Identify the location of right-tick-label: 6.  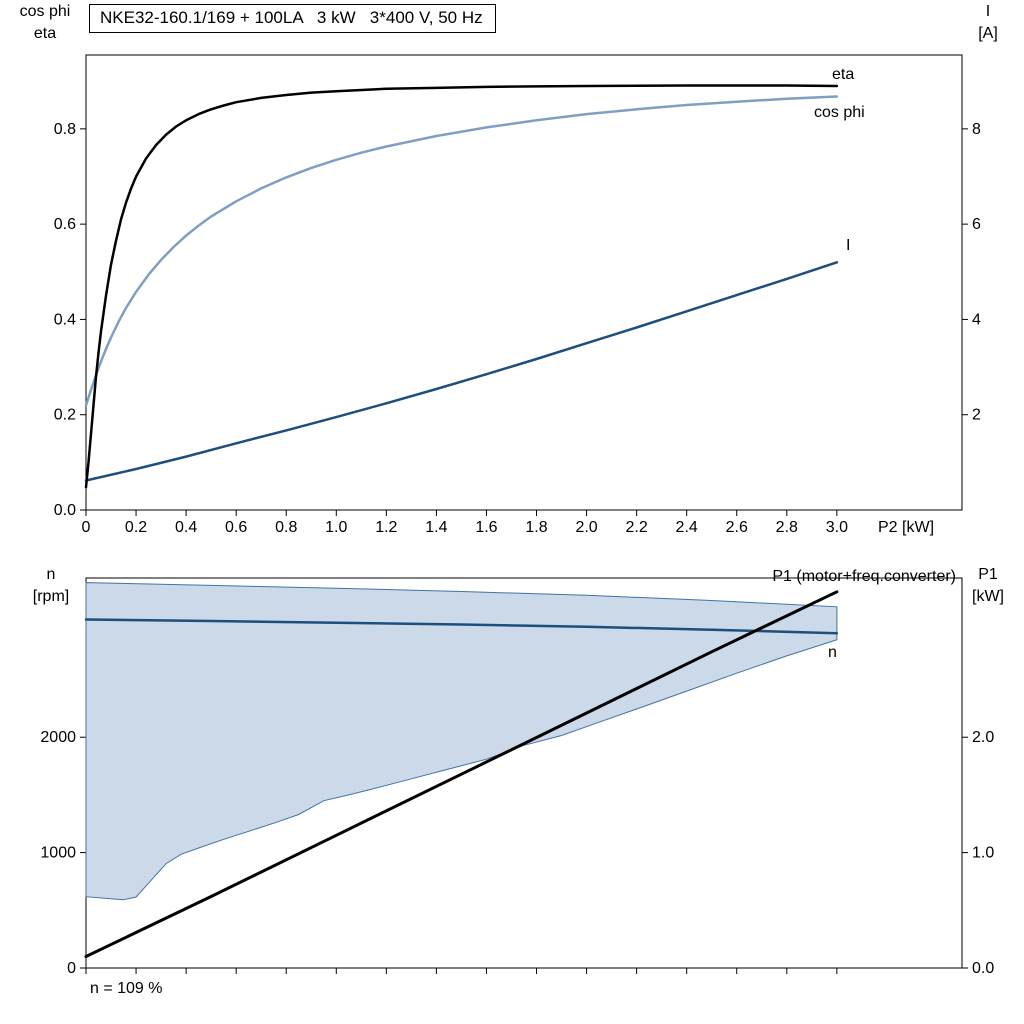
(976, 224).